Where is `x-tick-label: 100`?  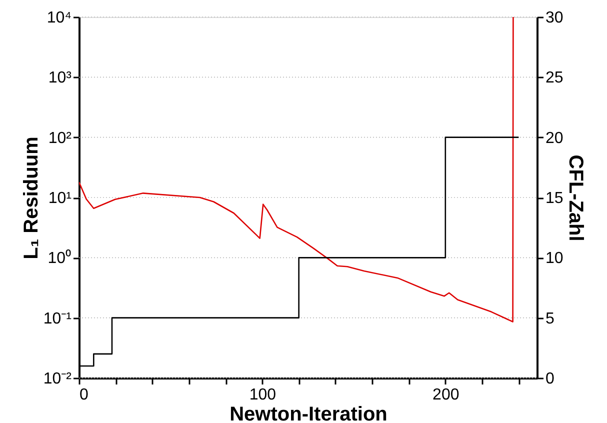
x-tick-label: 100 is located at coordinates (262, 395).